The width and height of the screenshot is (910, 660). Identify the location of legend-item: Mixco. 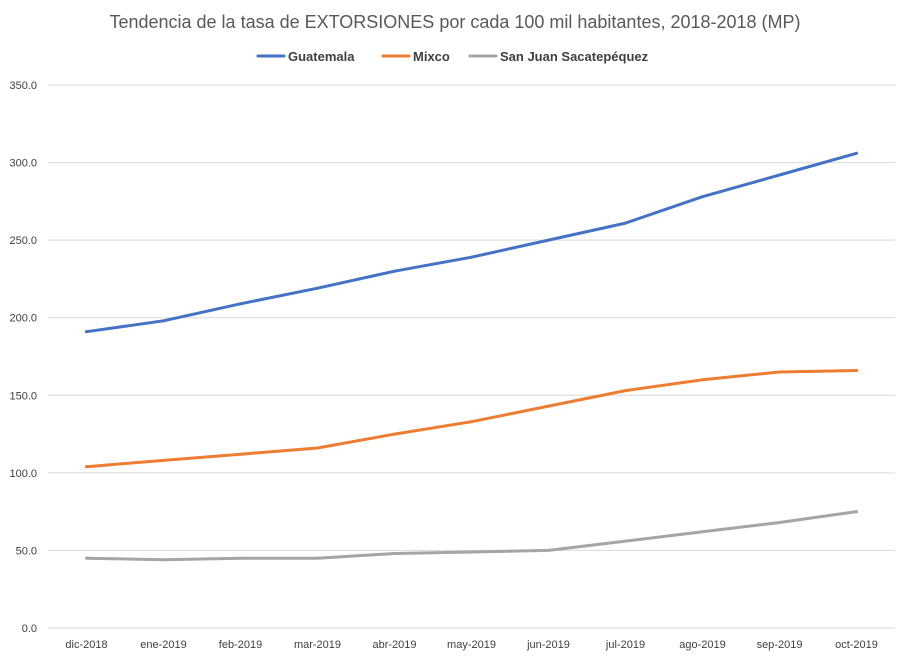
(415, 56).